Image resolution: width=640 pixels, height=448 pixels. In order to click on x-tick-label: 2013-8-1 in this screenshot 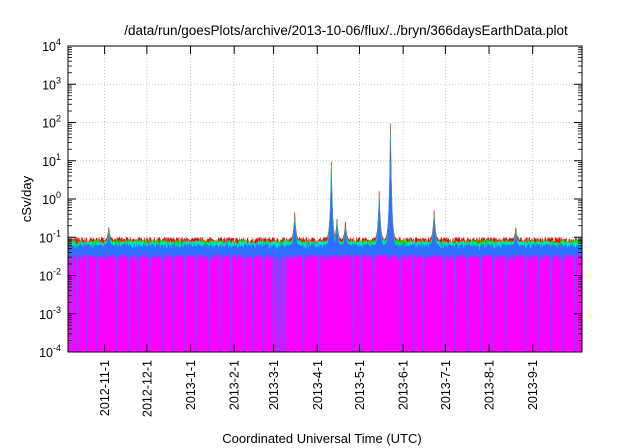, I will do `click(490, 385)`.